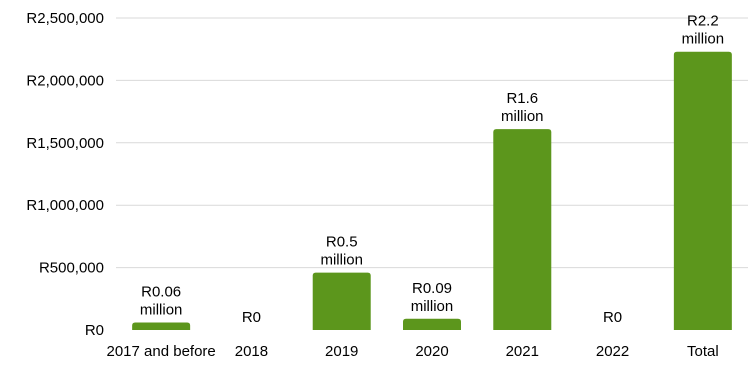 This screenshot has height=372, width=756. What do you see at coordinates (431, 351) in the screenshot?
I see `x-tick-label: 2020` at bounding box center [431, 351].